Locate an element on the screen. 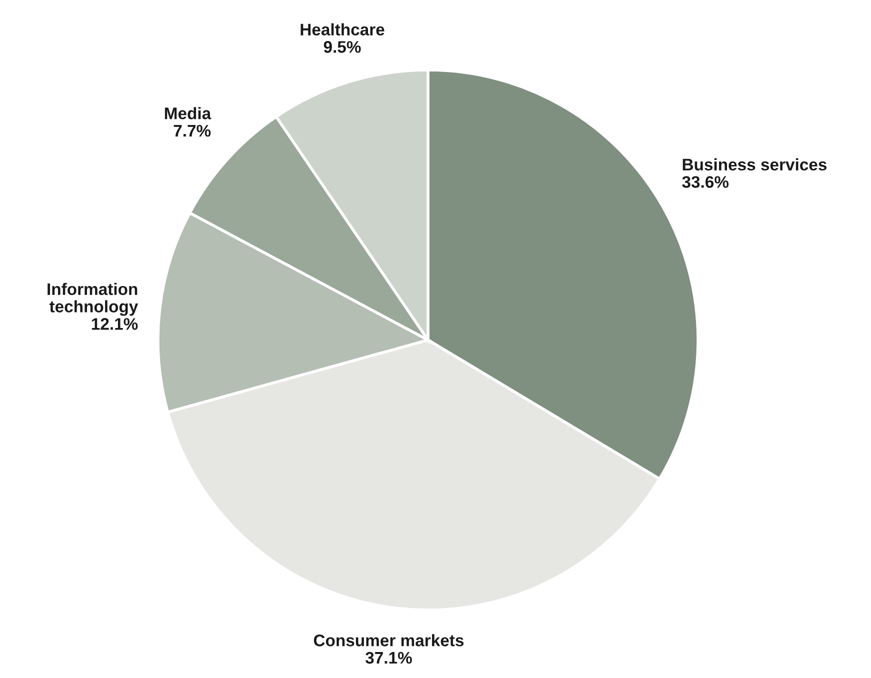  data-label: 7.7% is located at coordinates (192, 130).